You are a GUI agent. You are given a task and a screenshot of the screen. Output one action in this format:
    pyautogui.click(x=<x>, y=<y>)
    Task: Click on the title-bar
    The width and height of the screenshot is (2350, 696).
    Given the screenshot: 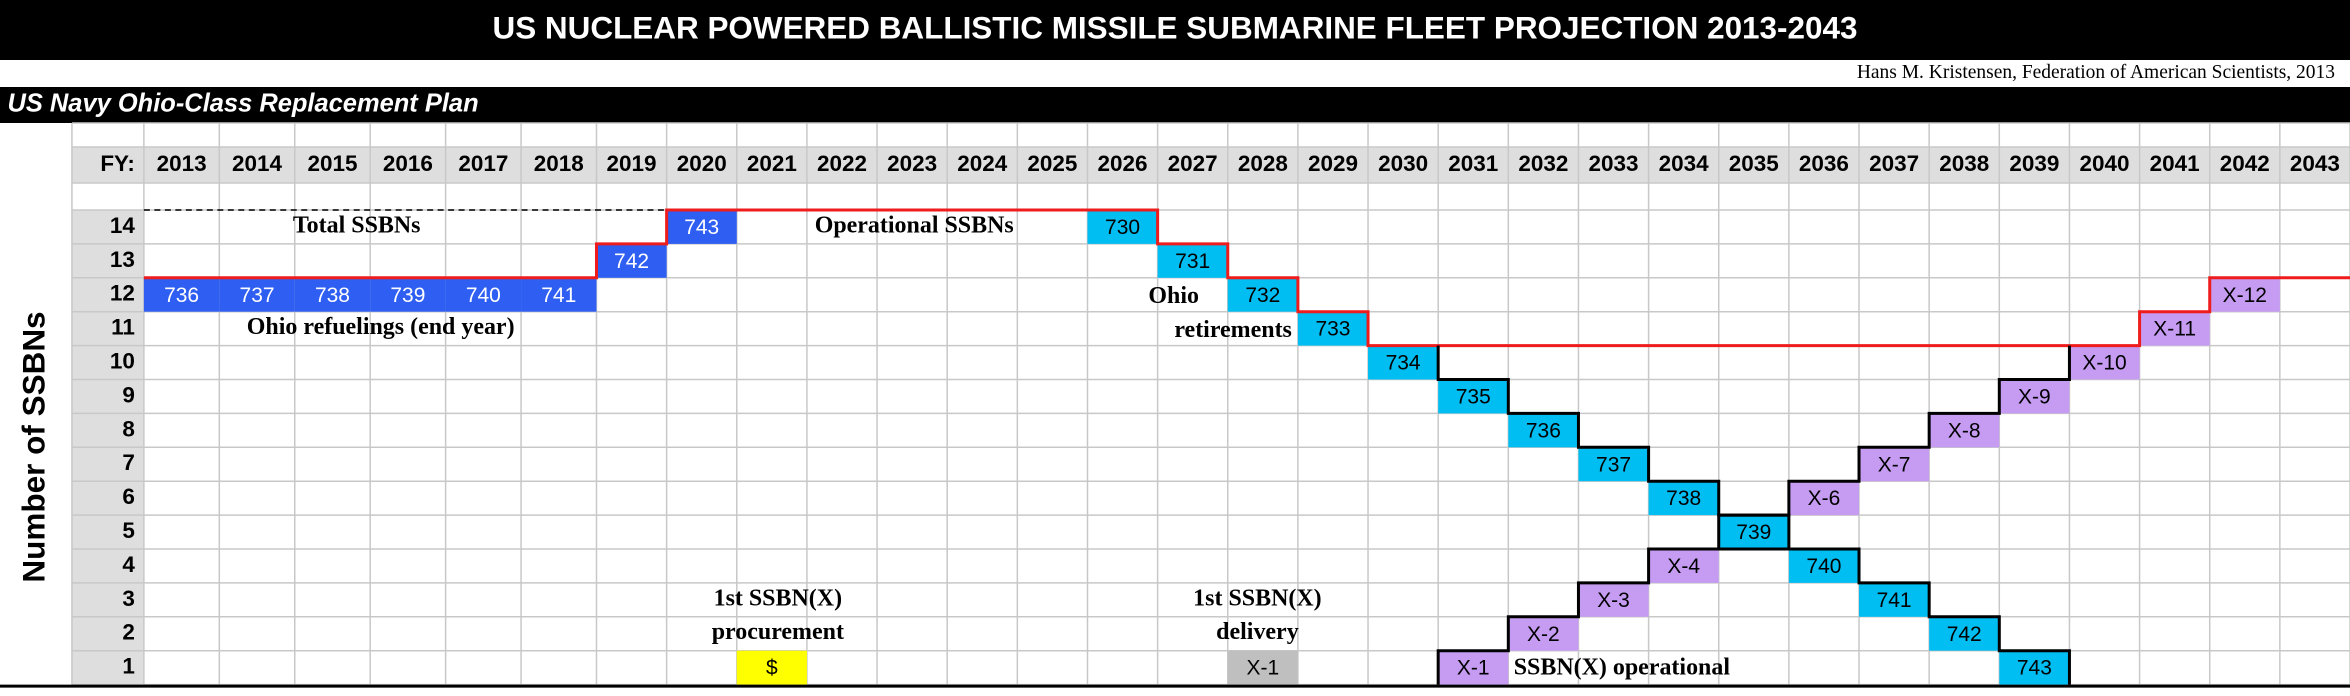 What is the action you would take?
    pyautogui.click(x=1175, y=30)
    